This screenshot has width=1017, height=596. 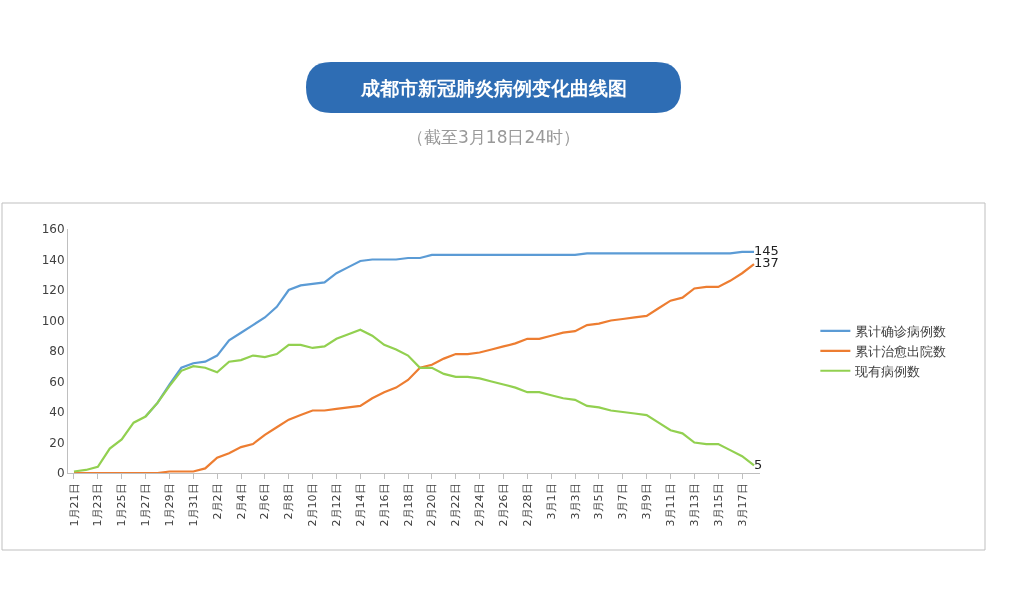 I want to click on x-tick-label: 3月17日, so click(x=742, y=505).